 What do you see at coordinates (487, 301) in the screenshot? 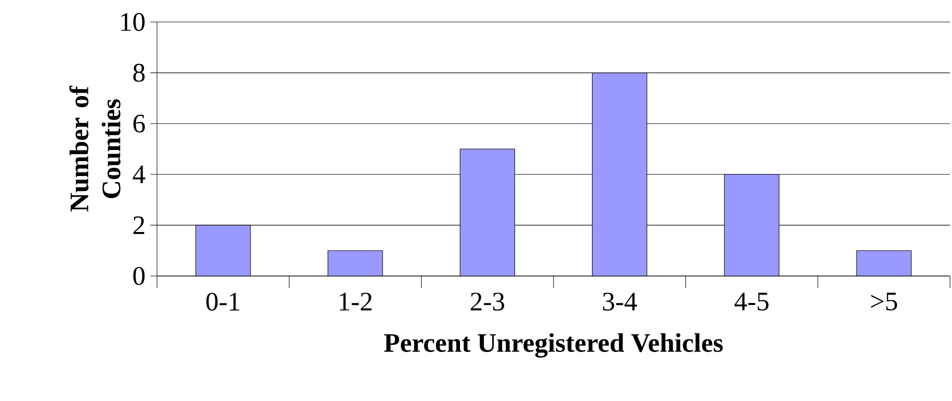
I see `x-tick-label: 2-3` at bounding box center [487, 301].